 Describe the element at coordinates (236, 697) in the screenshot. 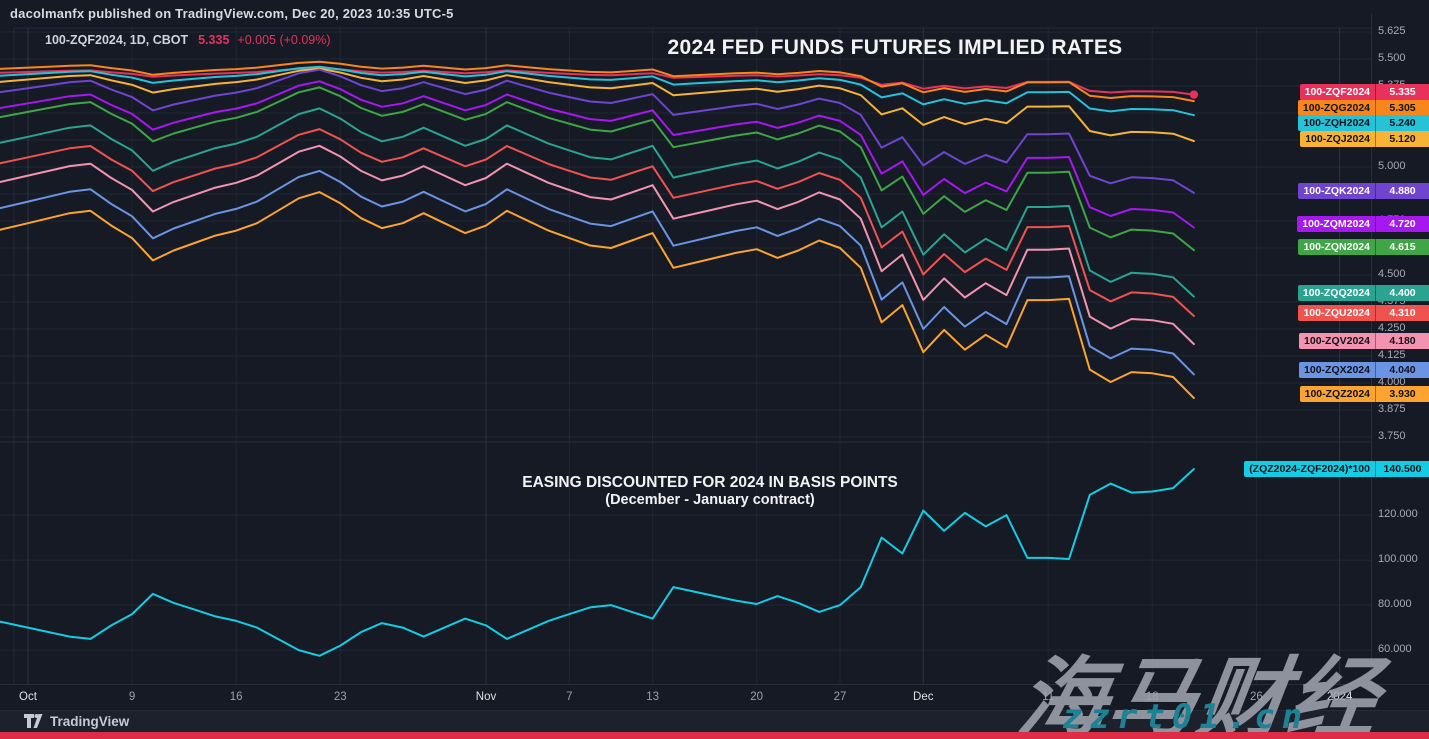

I see `time-axis-label: 16` at that location.